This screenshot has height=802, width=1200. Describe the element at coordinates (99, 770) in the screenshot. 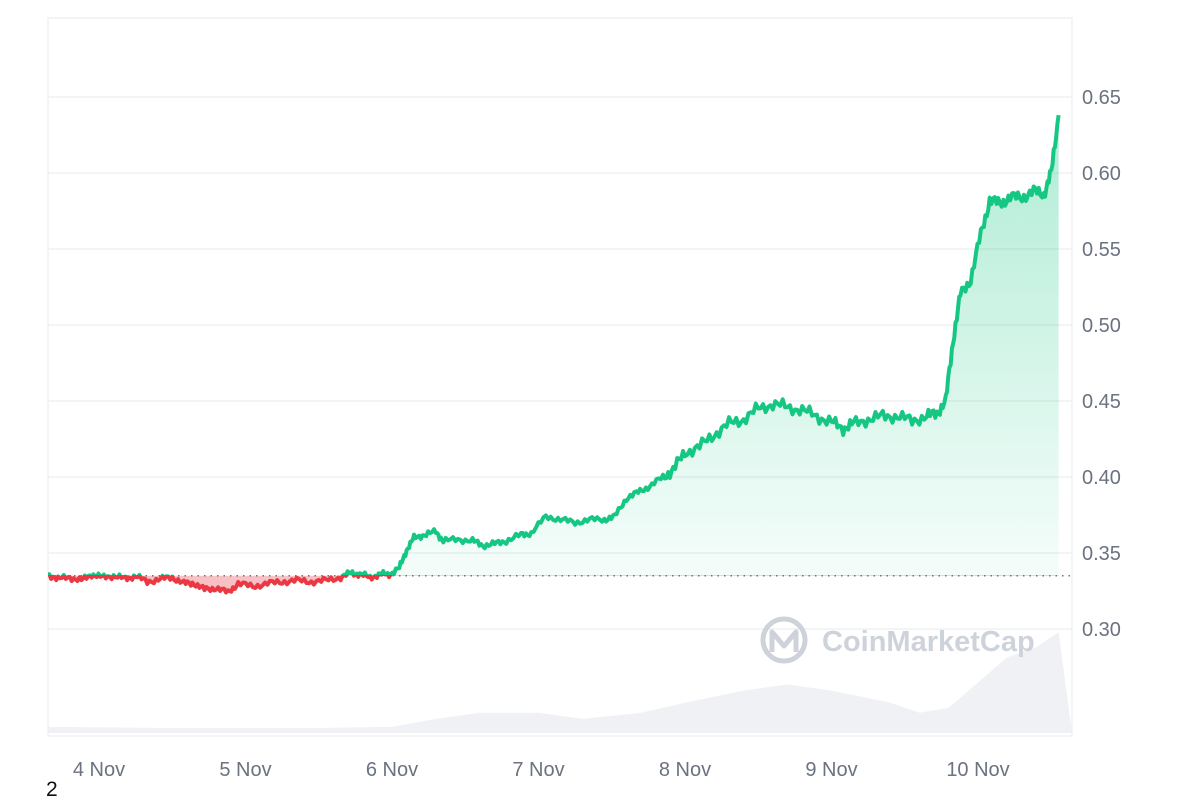

I see `x-tick-label: 4 Nov` at that location.